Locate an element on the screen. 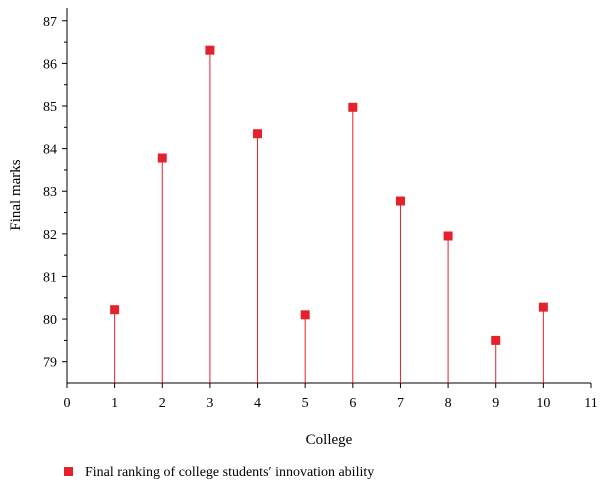  y-tick-label: 81 is located at coordinates (50, 277).